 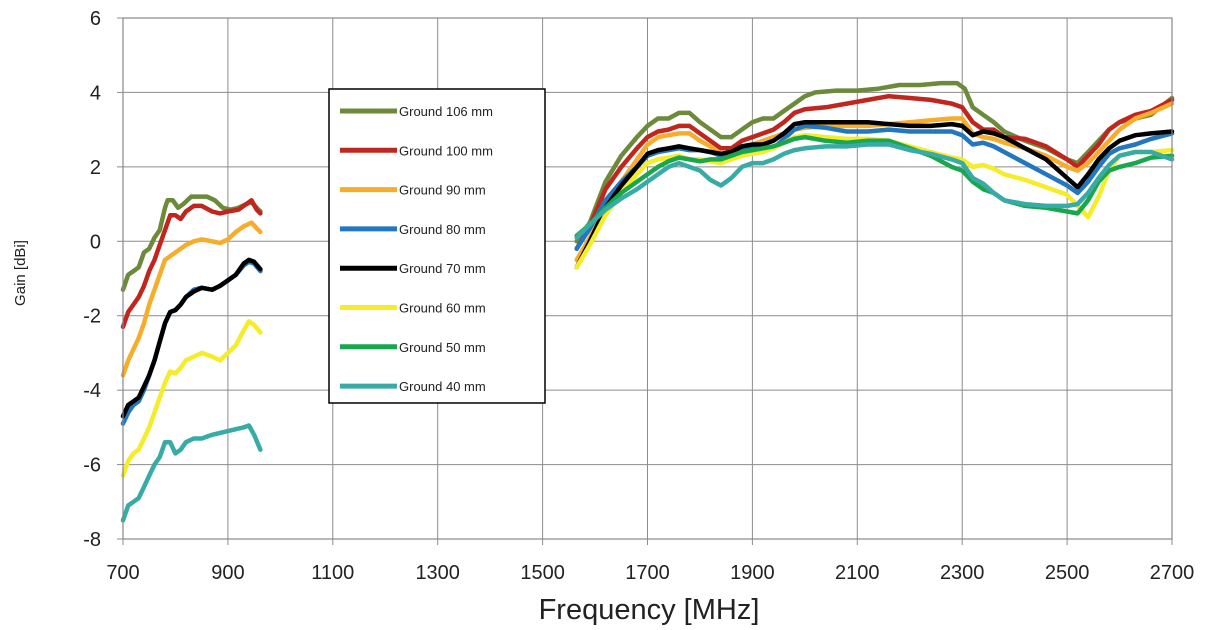 What do you see at coordinates (332, 573) in the screenshot?
I see `x-tick-label: 1100` at bounding box center [332, 573].